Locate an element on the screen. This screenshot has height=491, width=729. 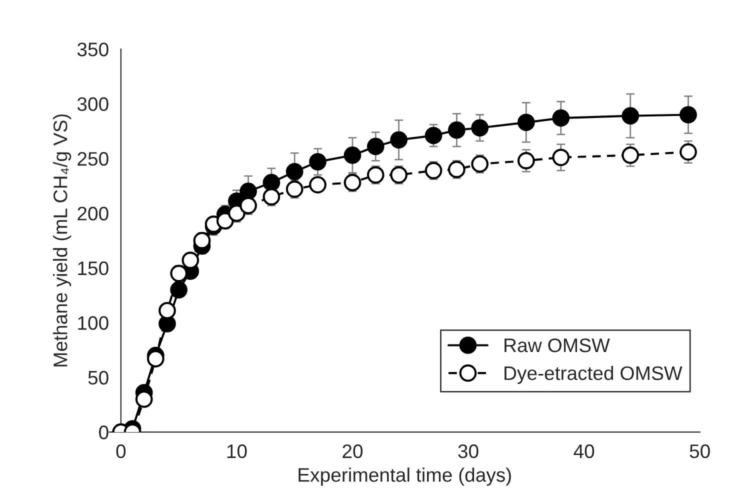
y-tick-label: 50 is located at coordinates (98, 377).